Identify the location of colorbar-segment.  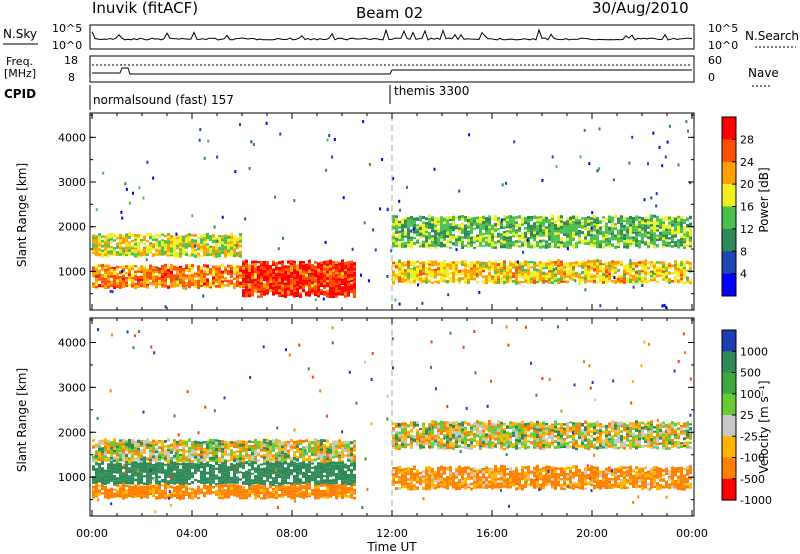
(729, 240).